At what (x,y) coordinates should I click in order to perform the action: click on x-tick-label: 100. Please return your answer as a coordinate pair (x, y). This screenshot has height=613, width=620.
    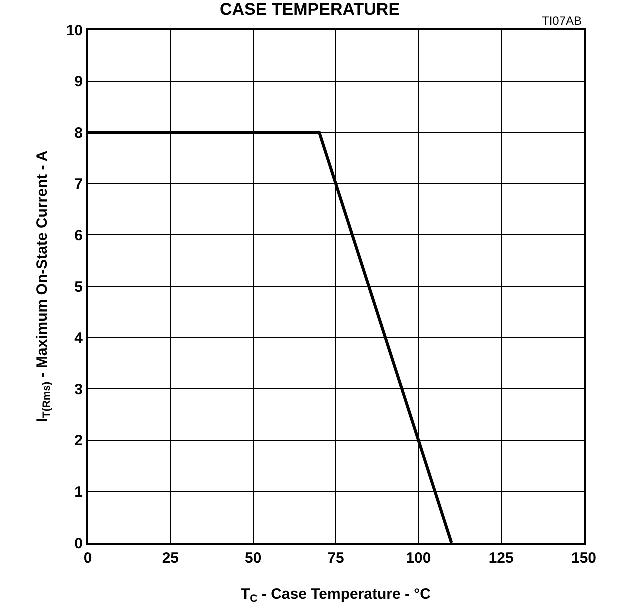
    Looking at the image, I should click on (419, 558).